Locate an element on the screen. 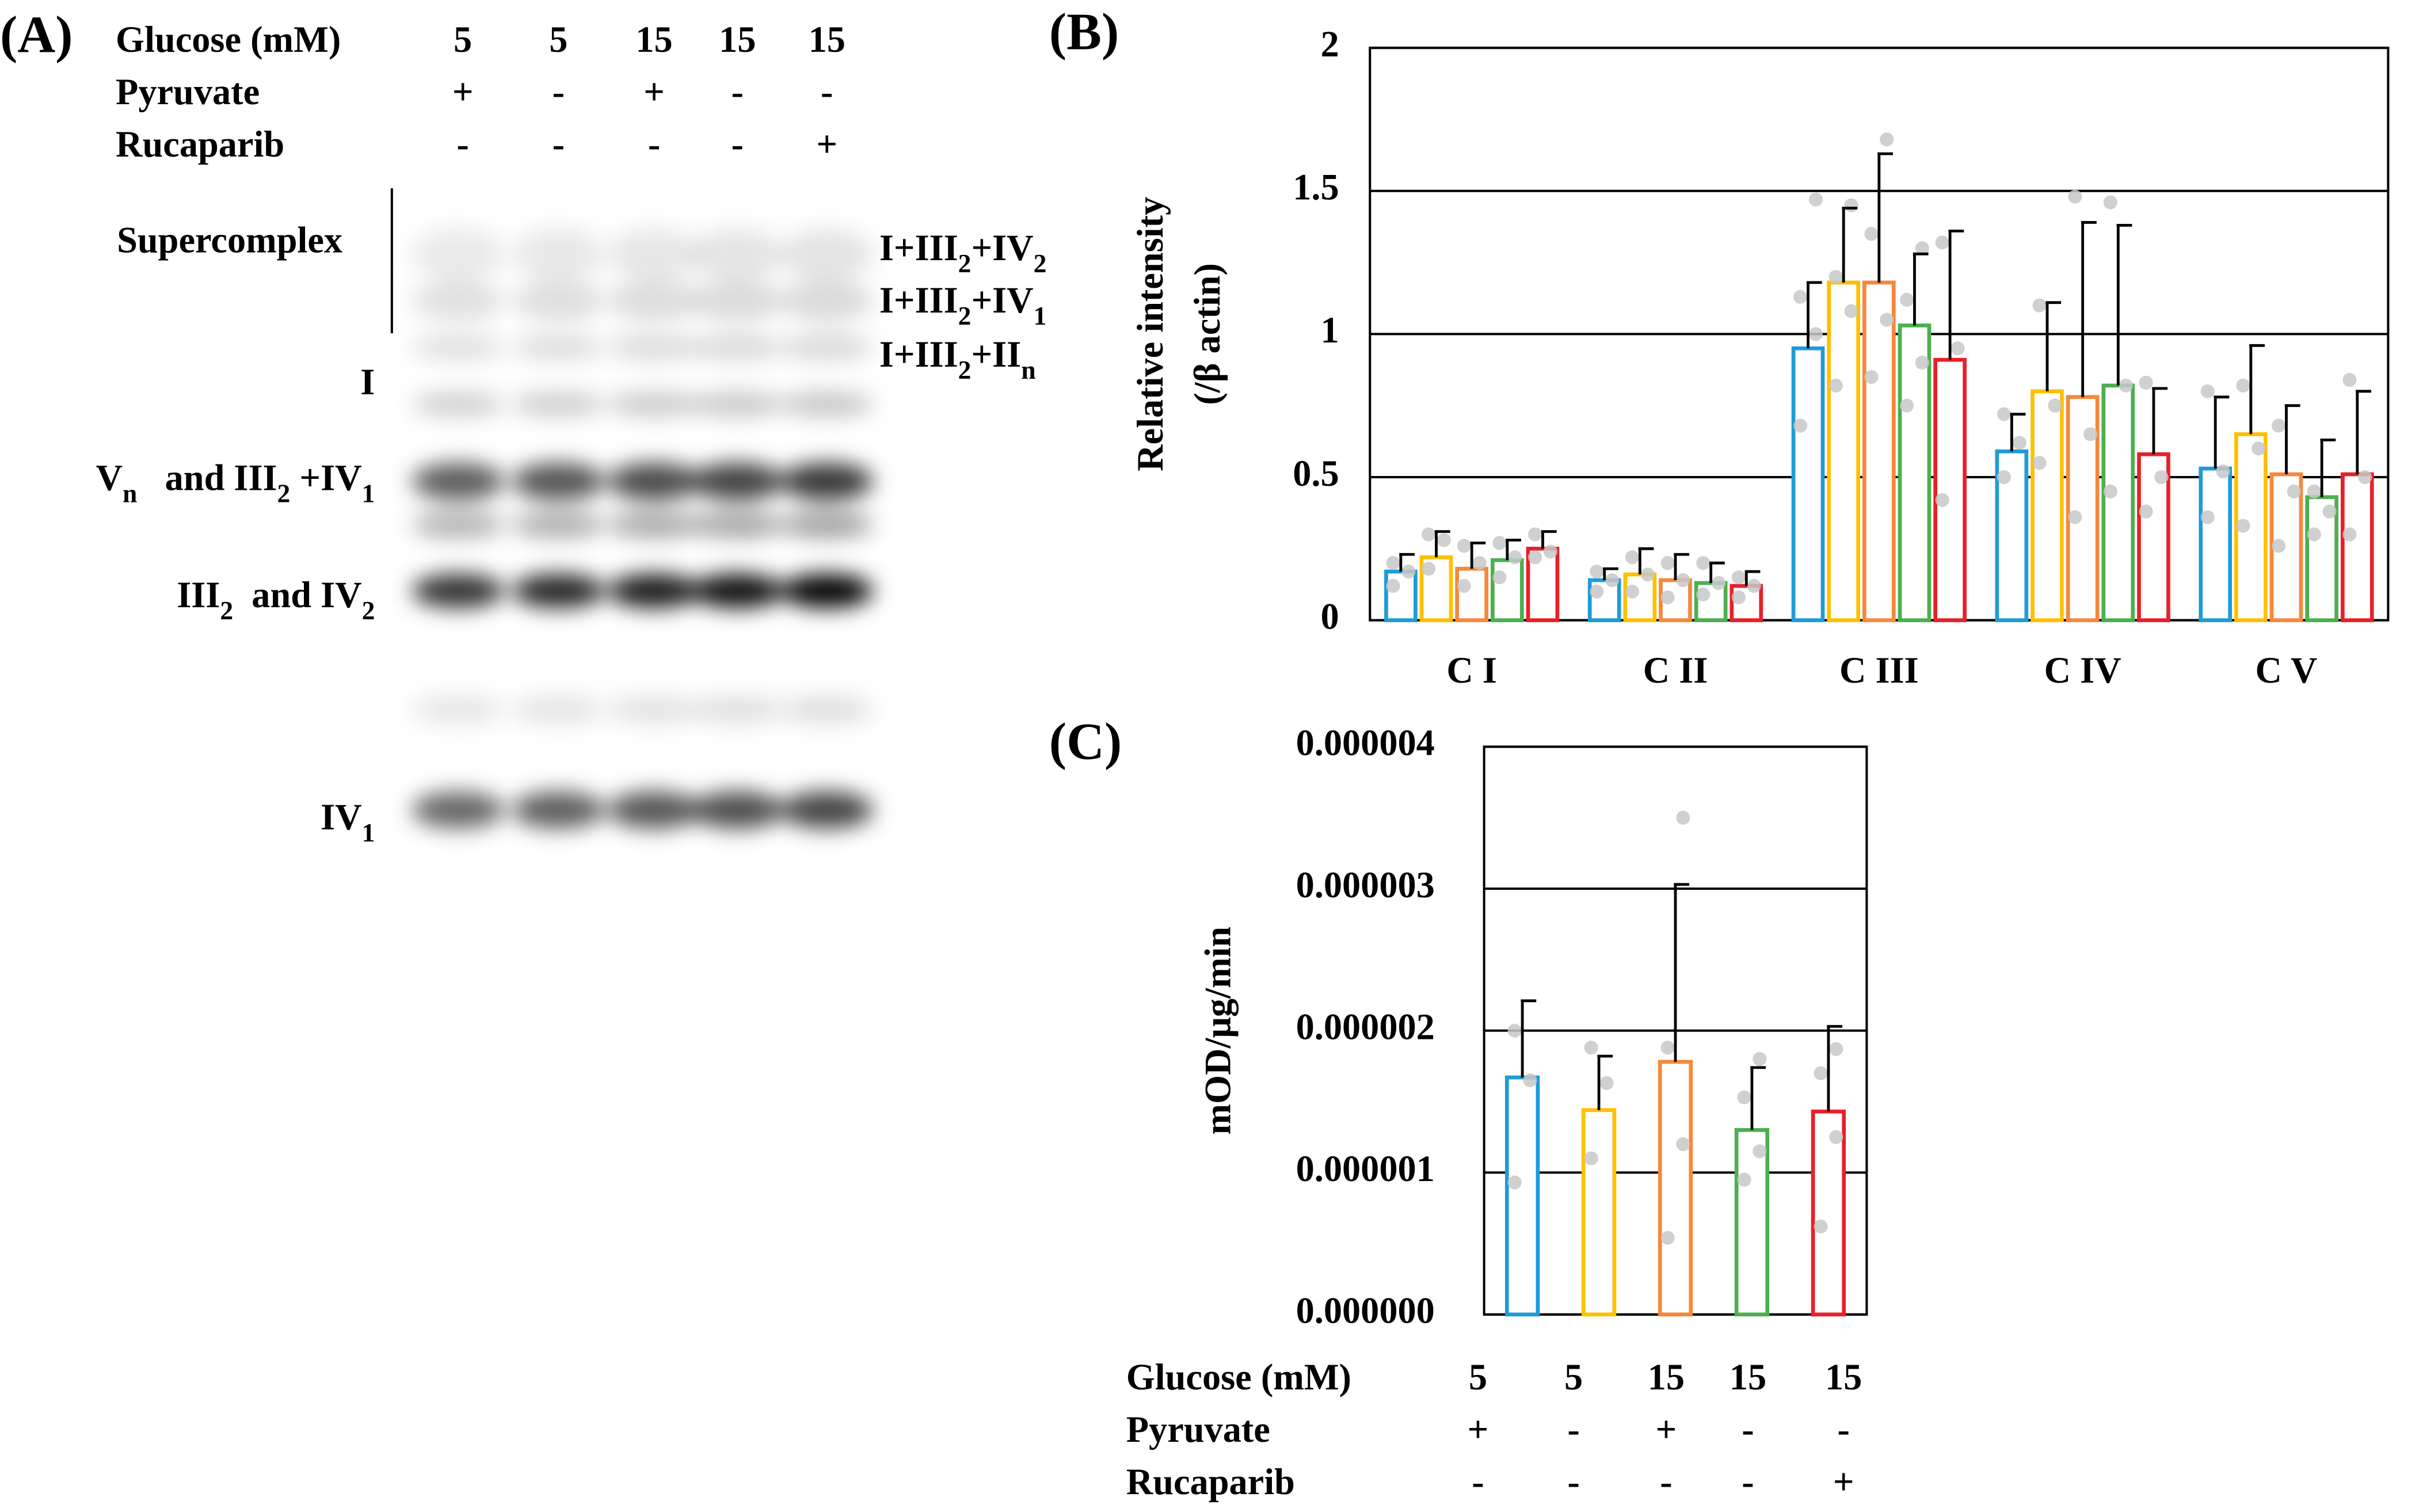 The image size is (2419, 1512). label-part: and IV is located at coordinates (297, 594).